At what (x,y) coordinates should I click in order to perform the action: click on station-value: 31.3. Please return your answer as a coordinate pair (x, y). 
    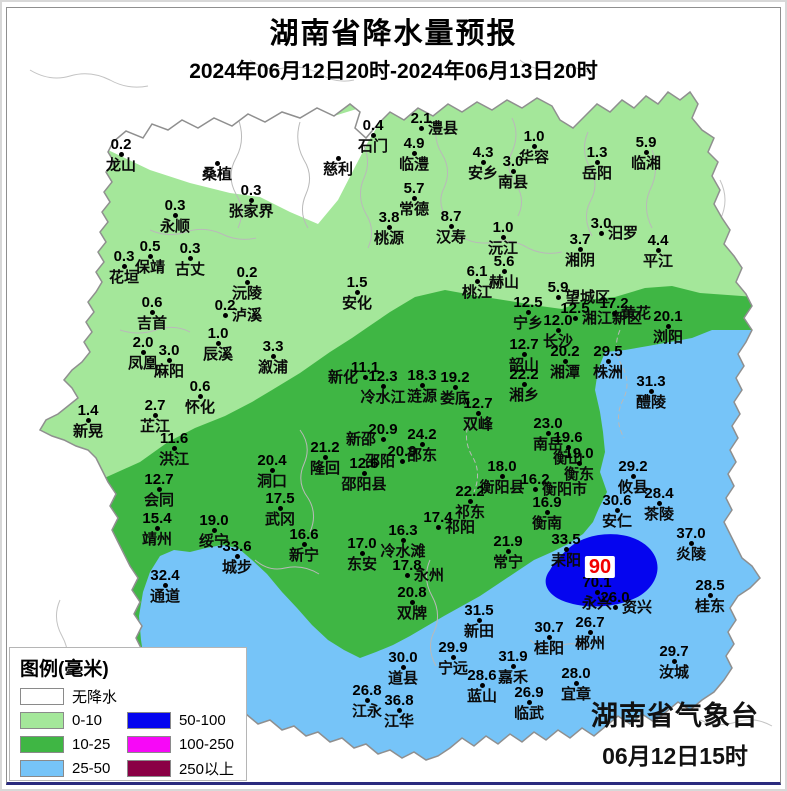
    Looking at the image, I should click on (651, 381).